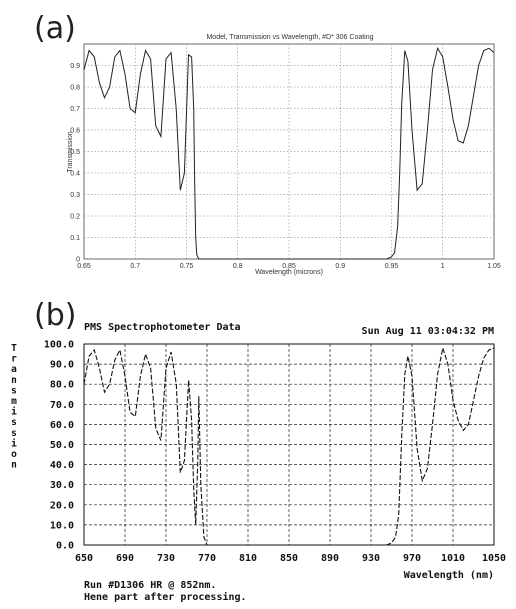  I want to click on y-tick-label: 0.6, so click(75, 130).